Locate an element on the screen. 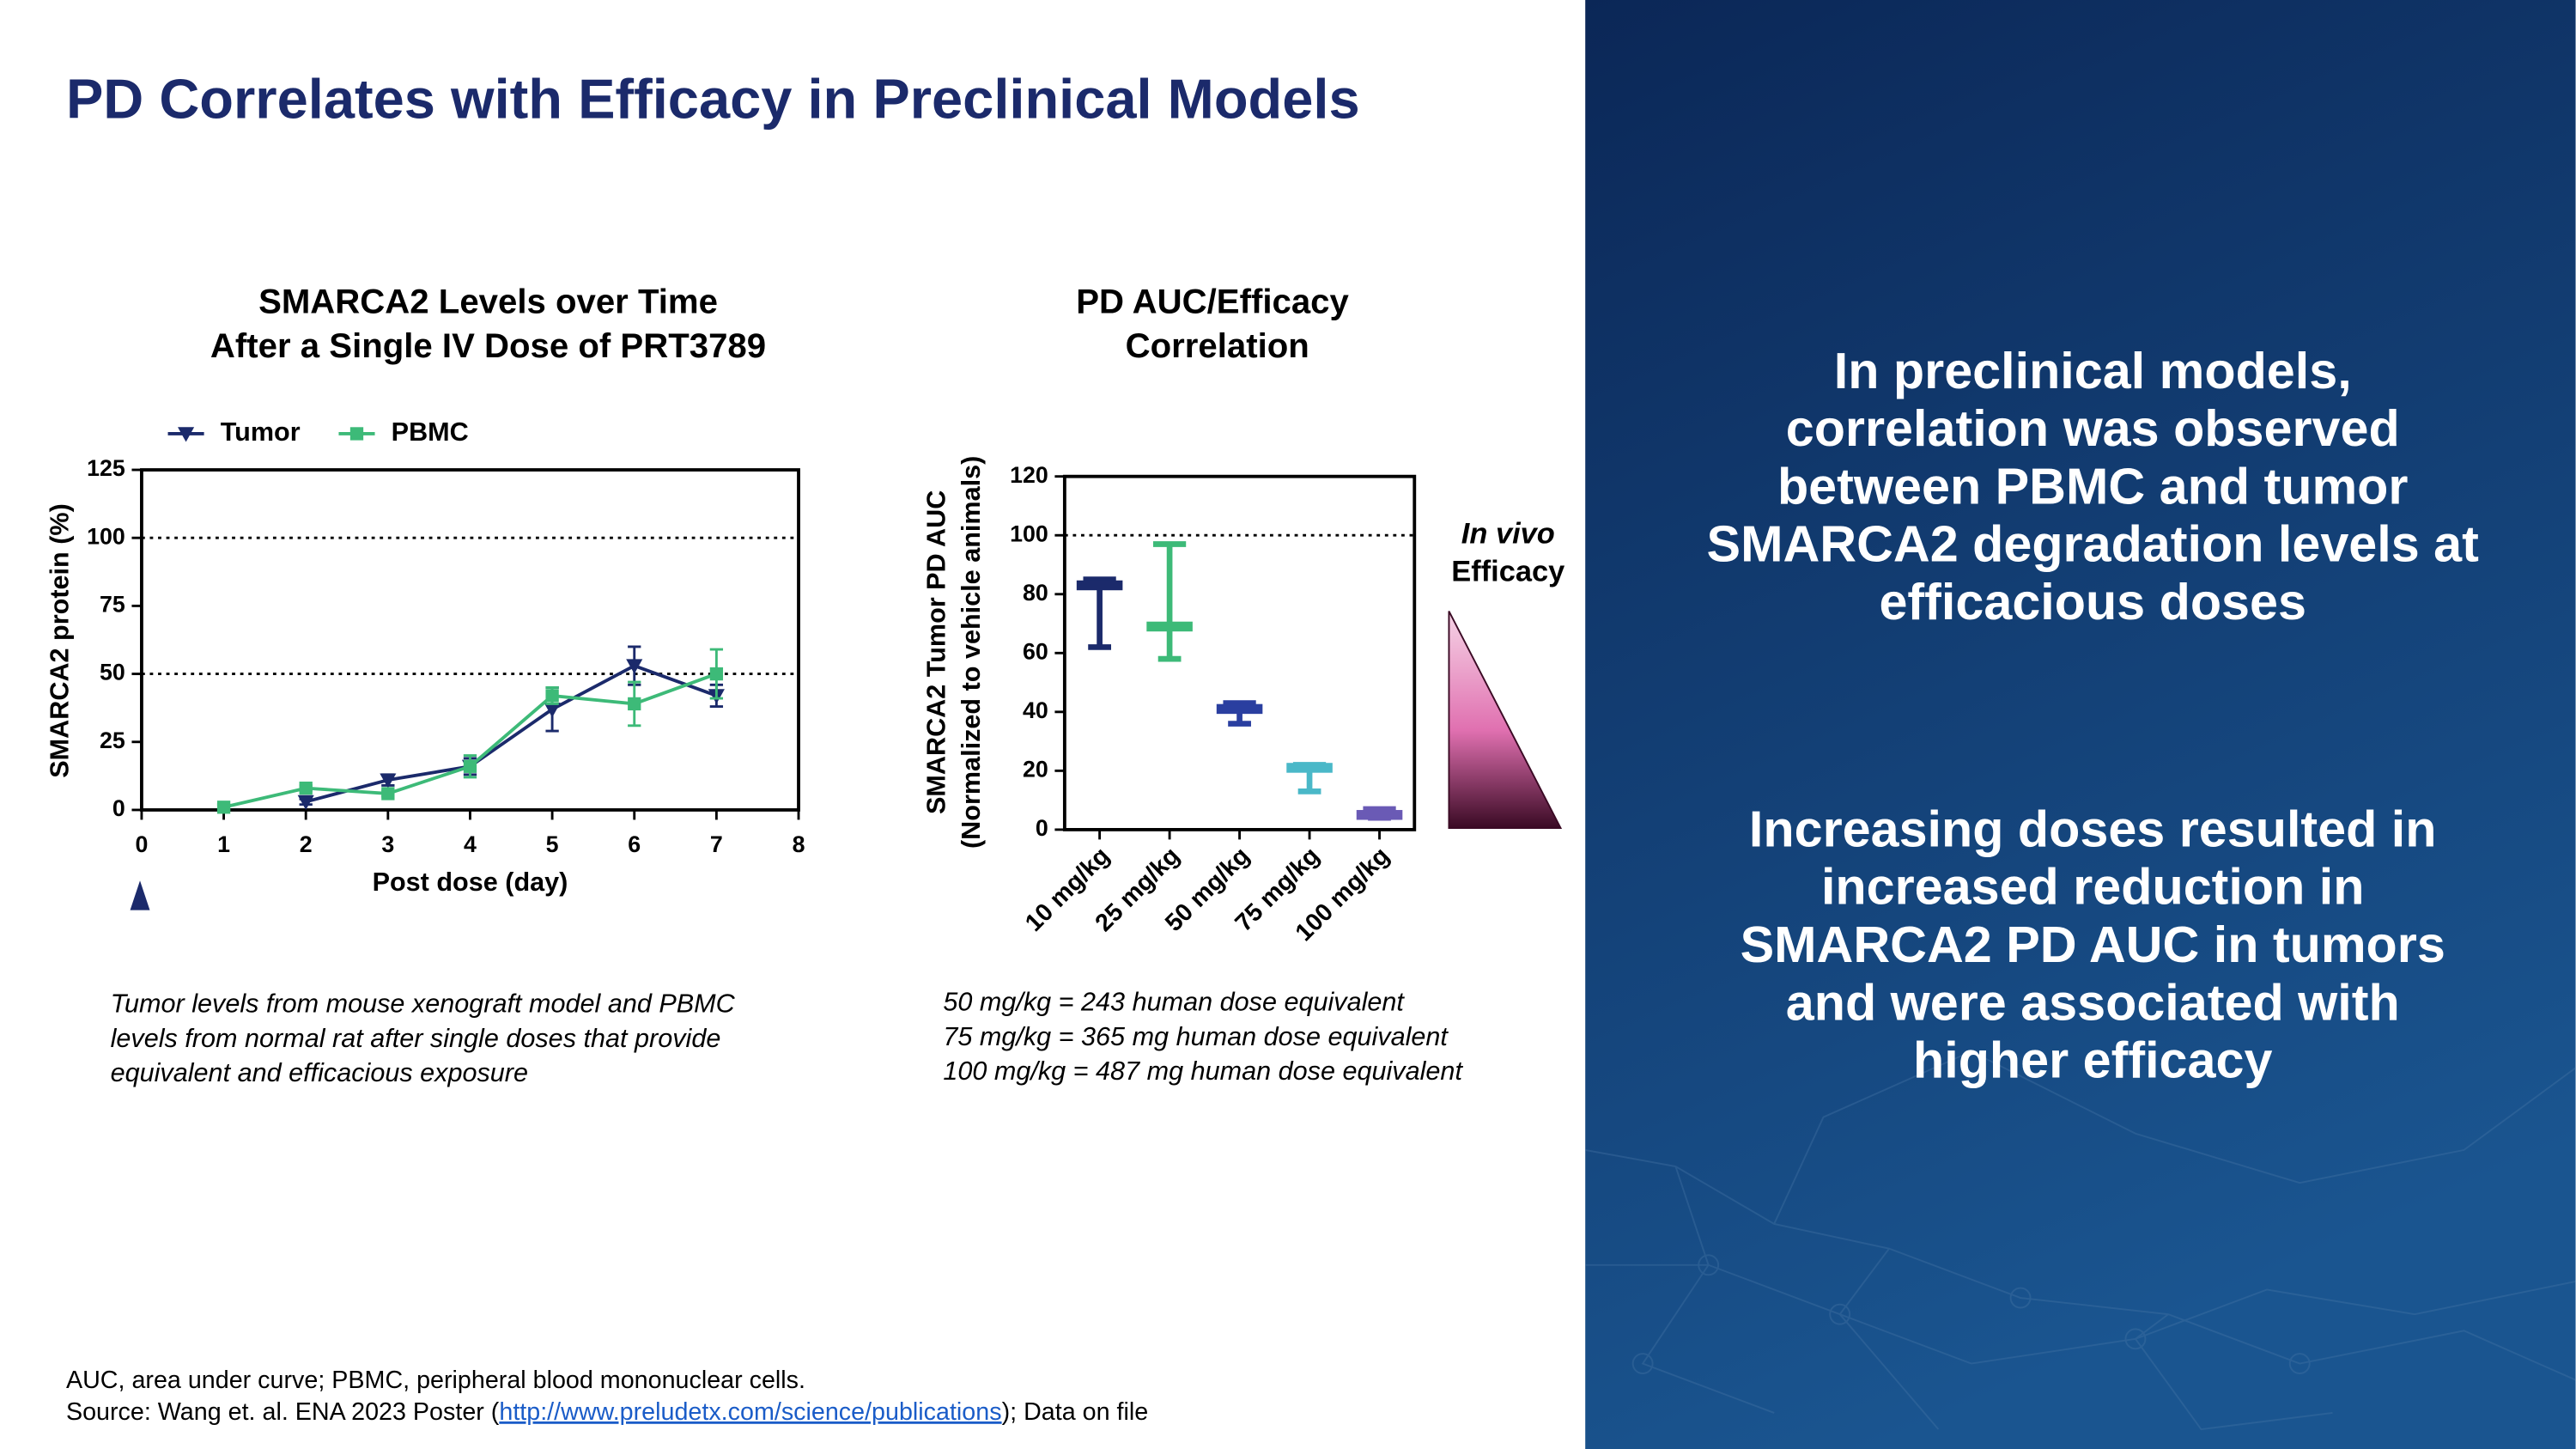 This screenshot has width=2576, height=1449. annotation: In vivo is located at coordinates (1508, 534).